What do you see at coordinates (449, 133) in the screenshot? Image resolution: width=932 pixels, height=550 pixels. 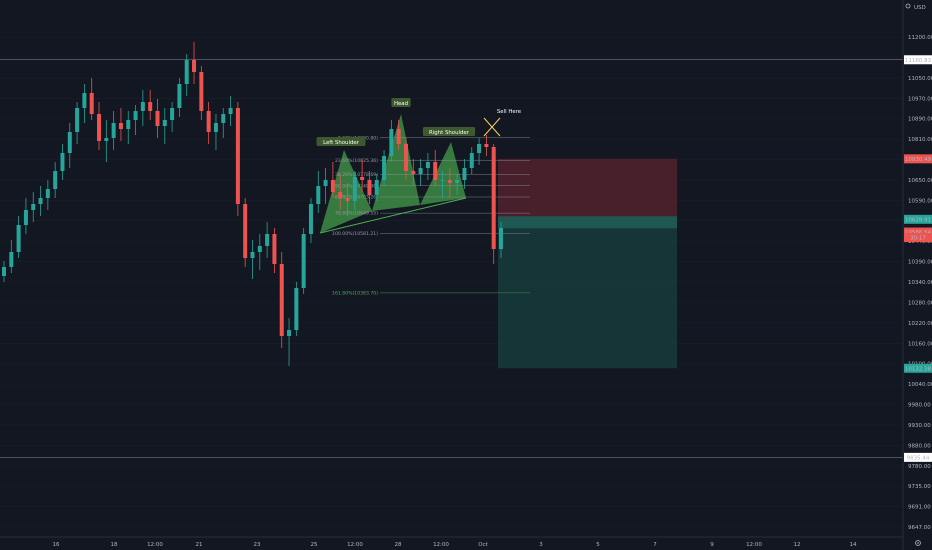 I see `pattern-label: Right Shoulder` at bounding box center [449, 133].